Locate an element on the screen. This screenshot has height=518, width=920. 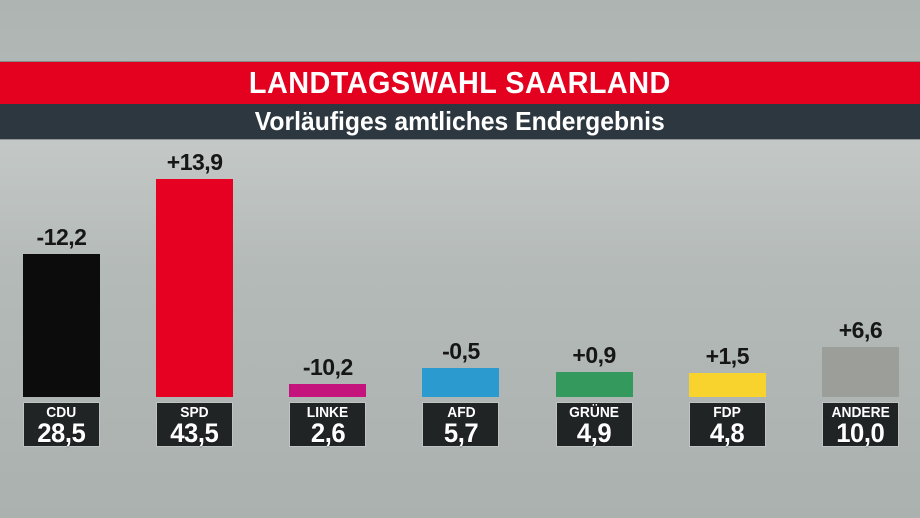
result-box-gruene: GRÜNE 4,9 is located at coordinates (594, 425).